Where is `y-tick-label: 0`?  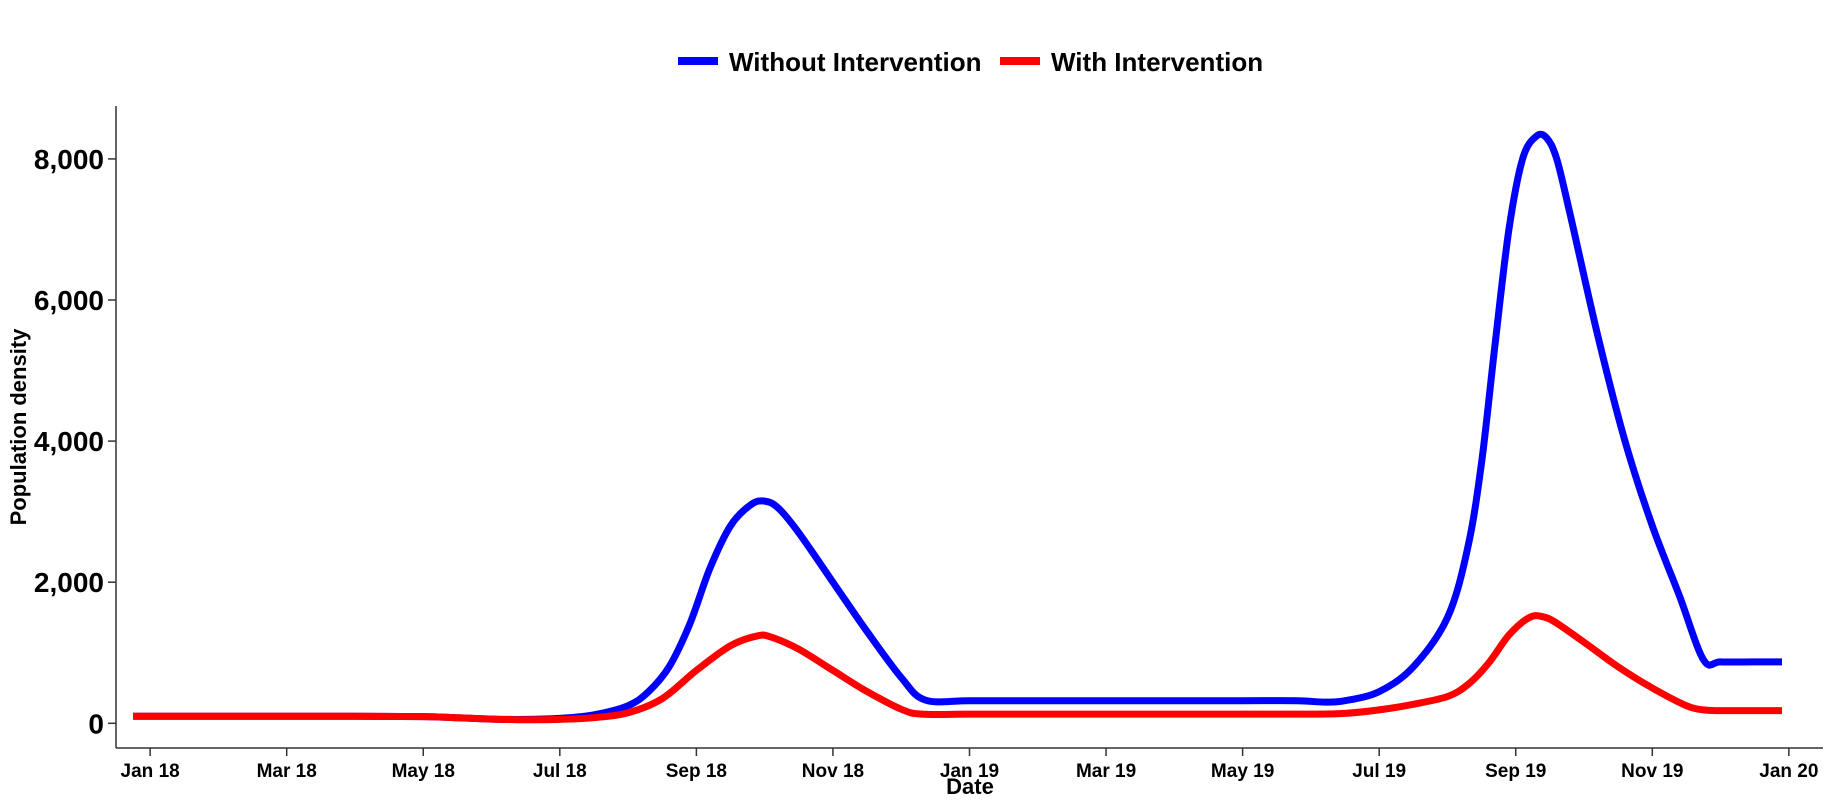 y-tick-label: 0 is located at coordinates (96, 723).